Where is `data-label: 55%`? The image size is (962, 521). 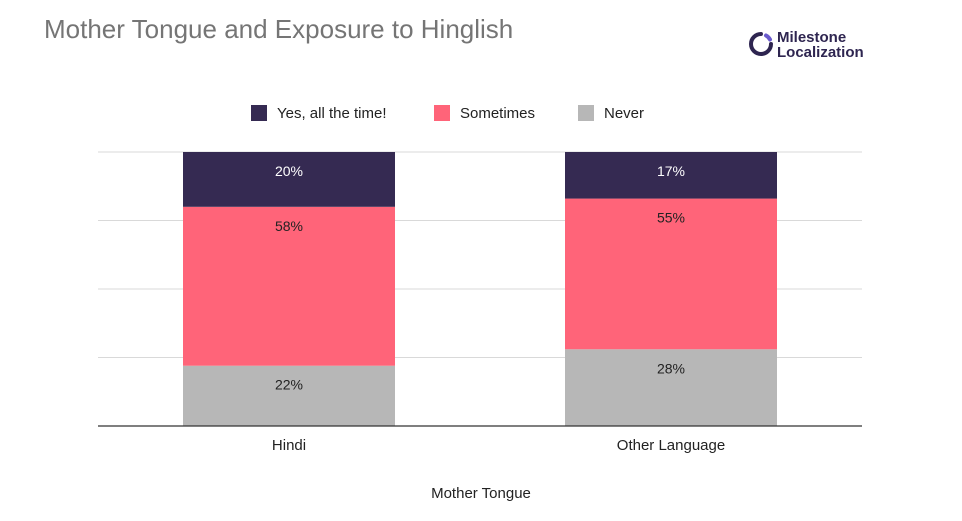 data-label: 55% is located at coordinates (671, 218).